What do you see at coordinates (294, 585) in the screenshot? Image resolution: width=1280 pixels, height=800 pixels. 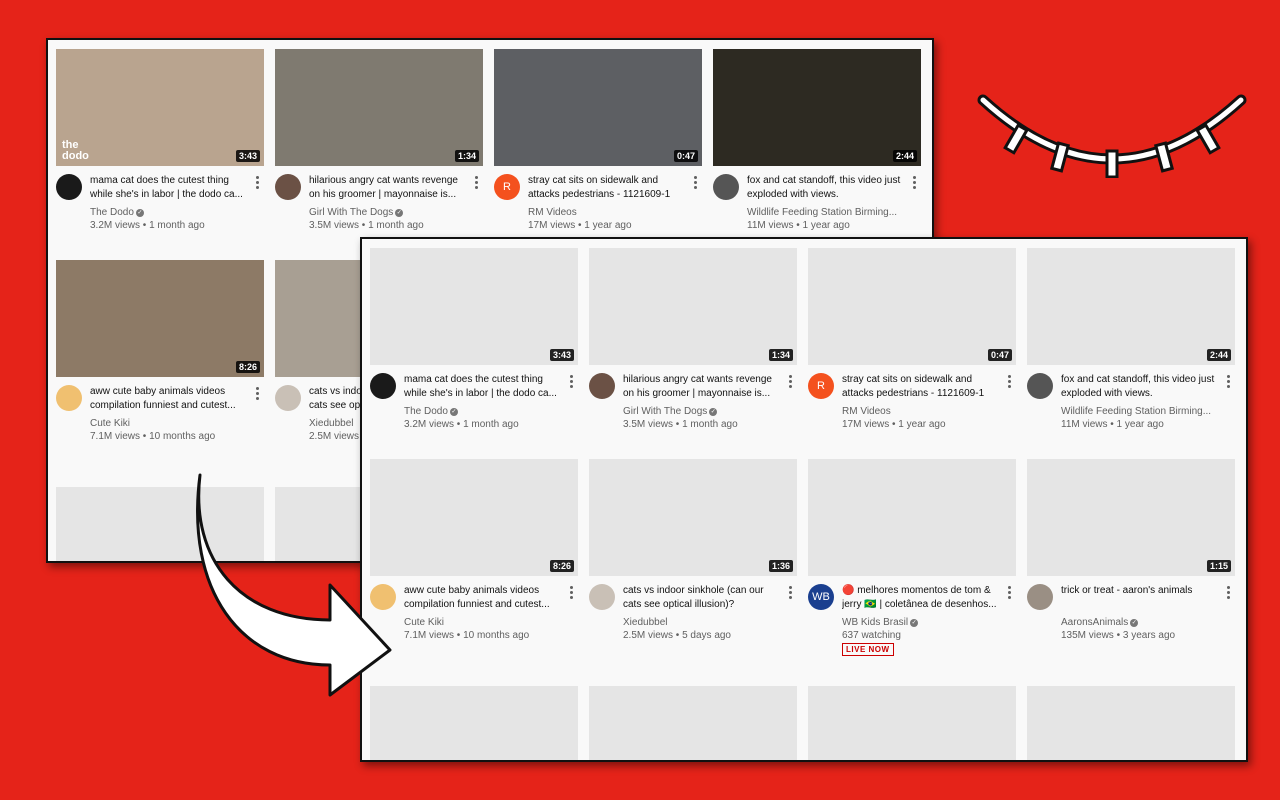 I see `curved-arrow-icon` at bounding box center [294, 585].